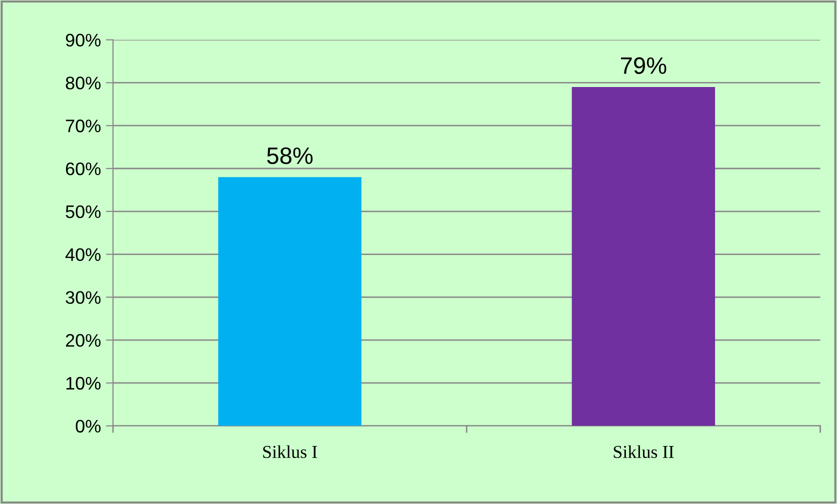 This screenshot has height=504, width=837. What do you see at coordinates (83, 383) in the screenshot?
I see `y-tick-label: 10%` at bounding box center [83, 383].